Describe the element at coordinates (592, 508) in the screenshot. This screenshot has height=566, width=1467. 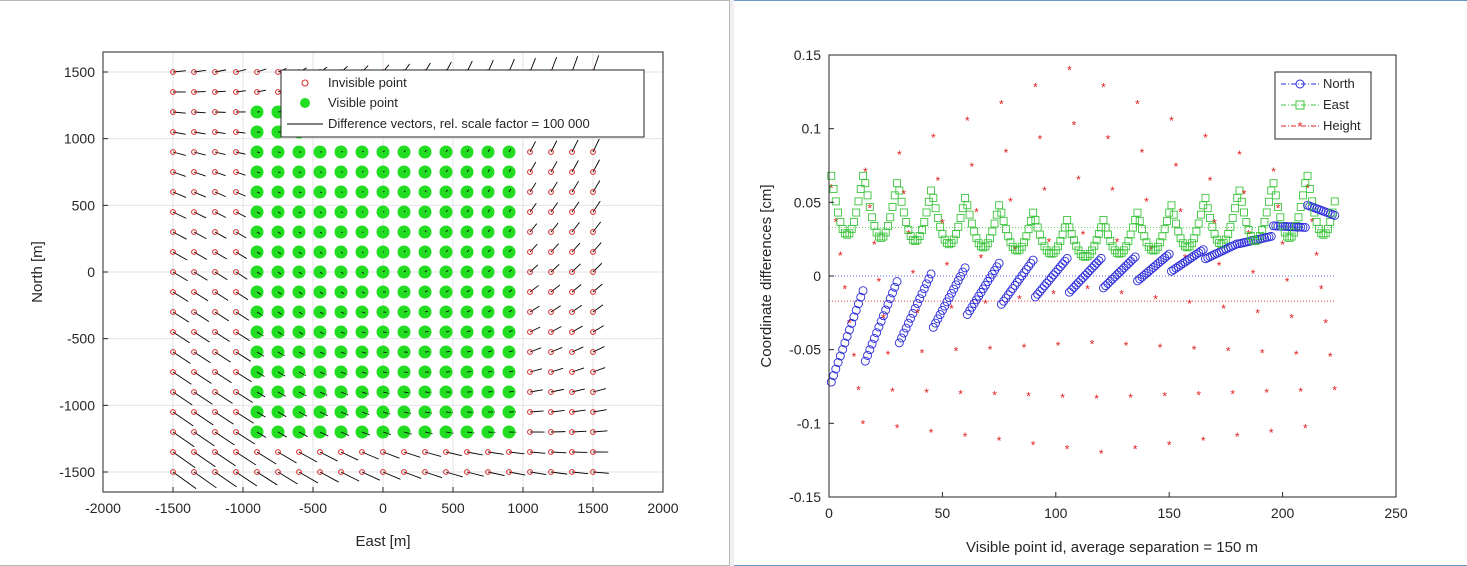
I see `x-tick-label-1: 1500` at that location.